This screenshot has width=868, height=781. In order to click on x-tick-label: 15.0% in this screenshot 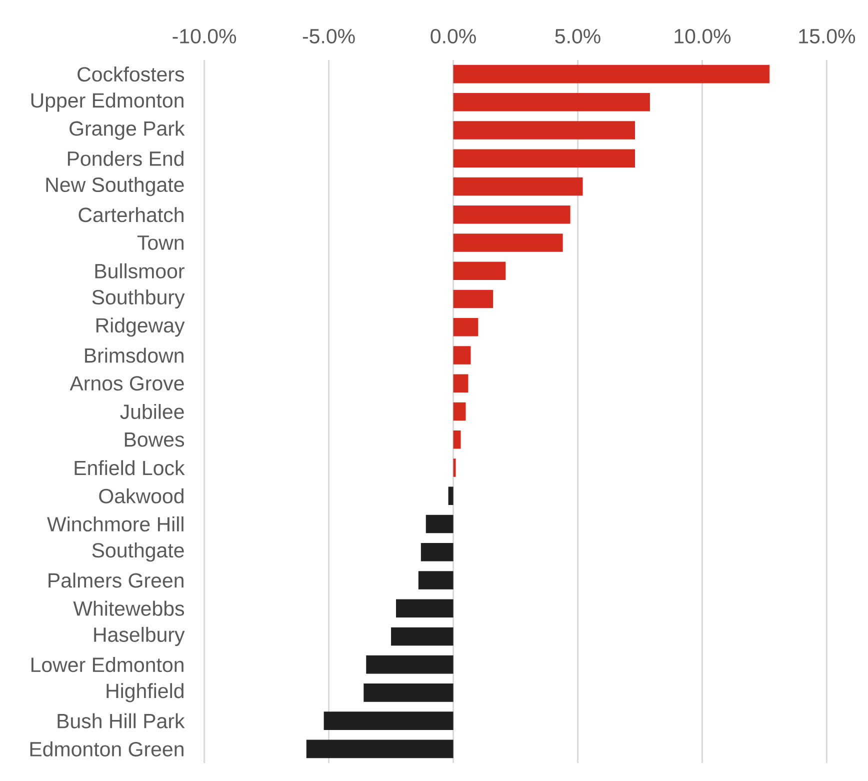, I will do `click(827, 36)`.